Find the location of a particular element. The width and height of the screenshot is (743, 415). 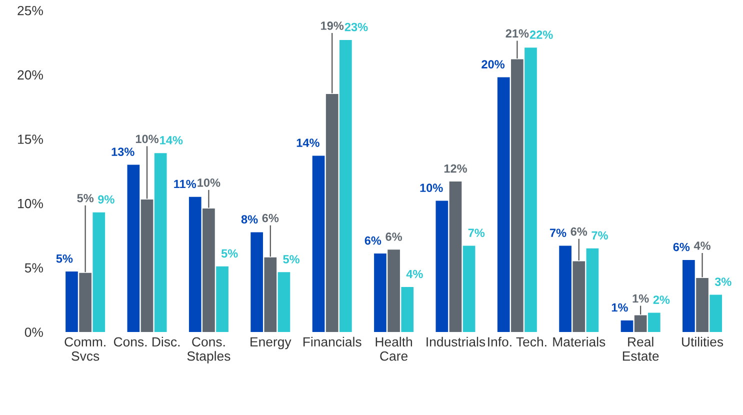

x-tick-label: Materials is located at coordinates (579, 341).